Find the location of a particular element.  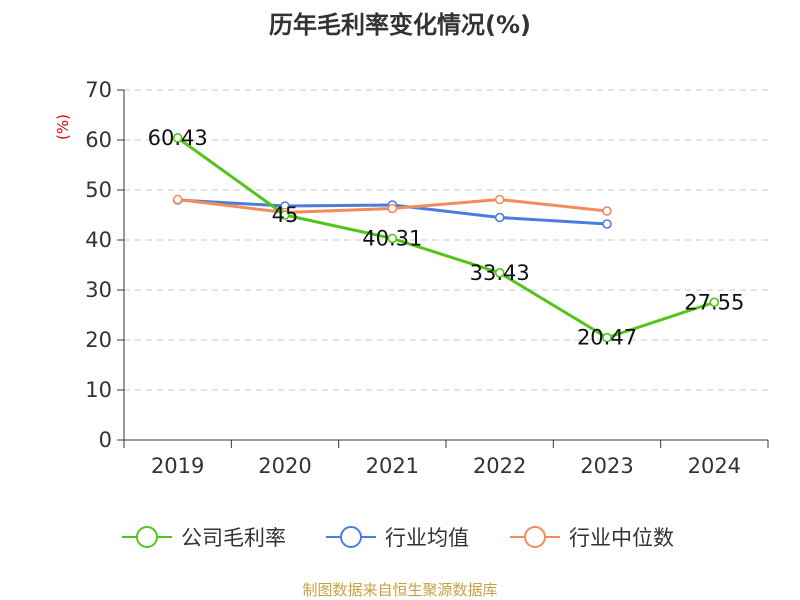

chart-title: 历年毛利率变化情况(%) is located at coordinates (400, 25).